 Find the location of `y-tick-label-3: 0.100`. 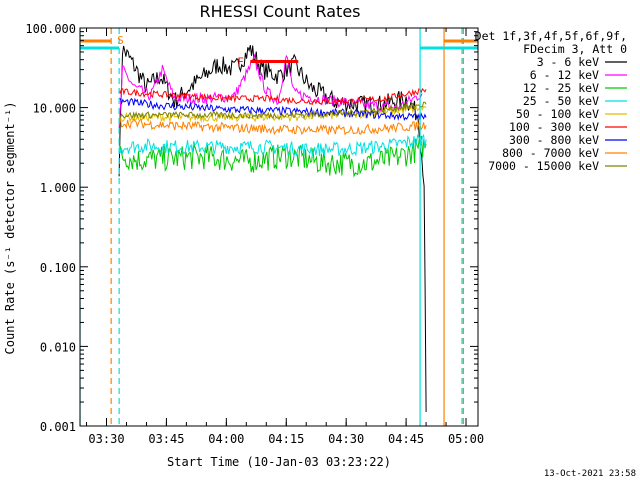

y-tick-label-3: 0.100 is located at coordinates (58, 268).